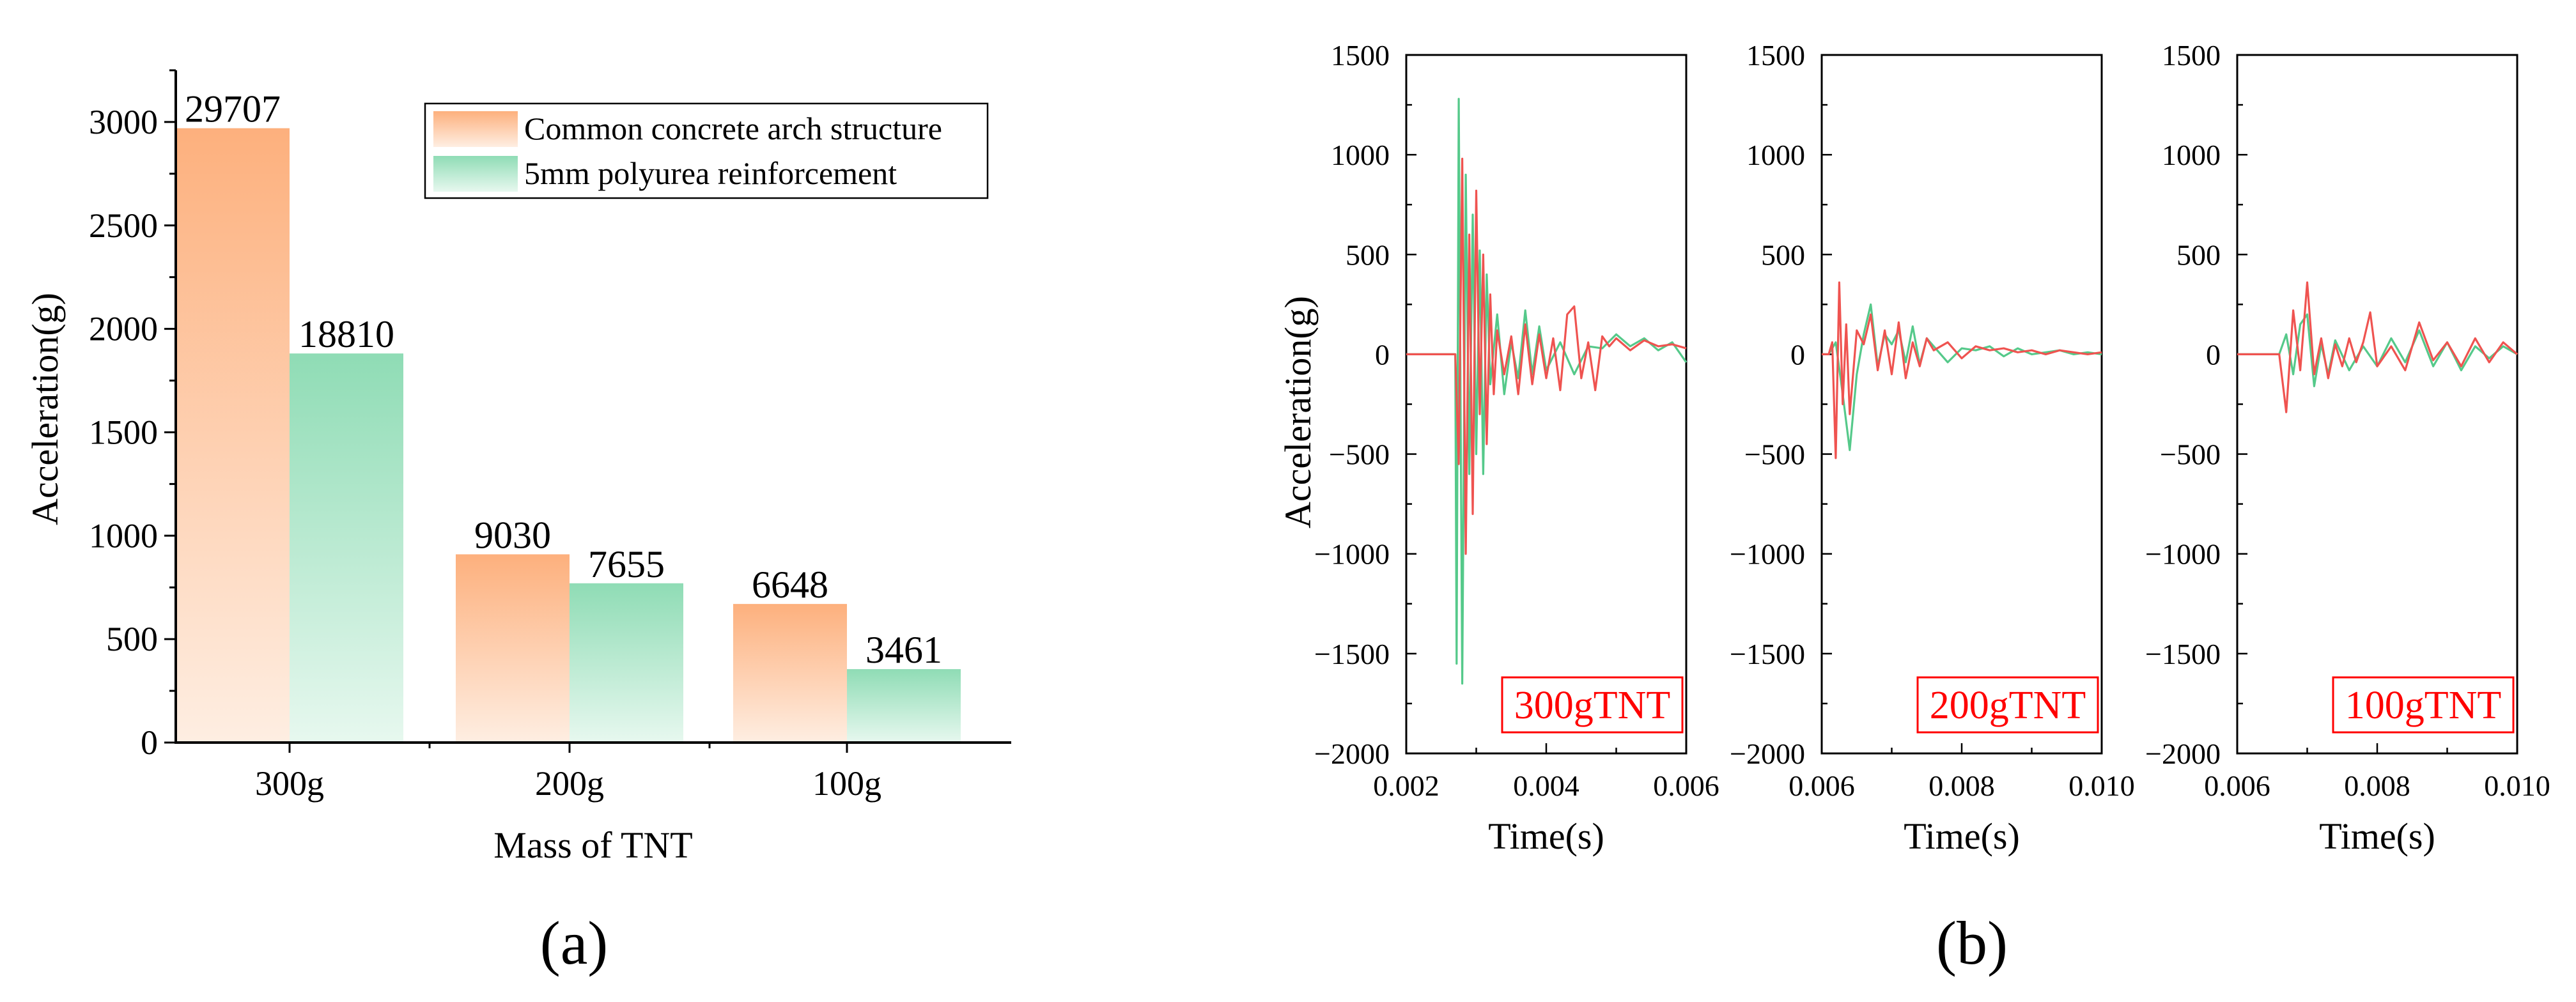 Image resolution: width=2576 pixels, height=1002 pixels. I want to click on b-y-axis-label: Acceleration(g), so click(1298, 412).